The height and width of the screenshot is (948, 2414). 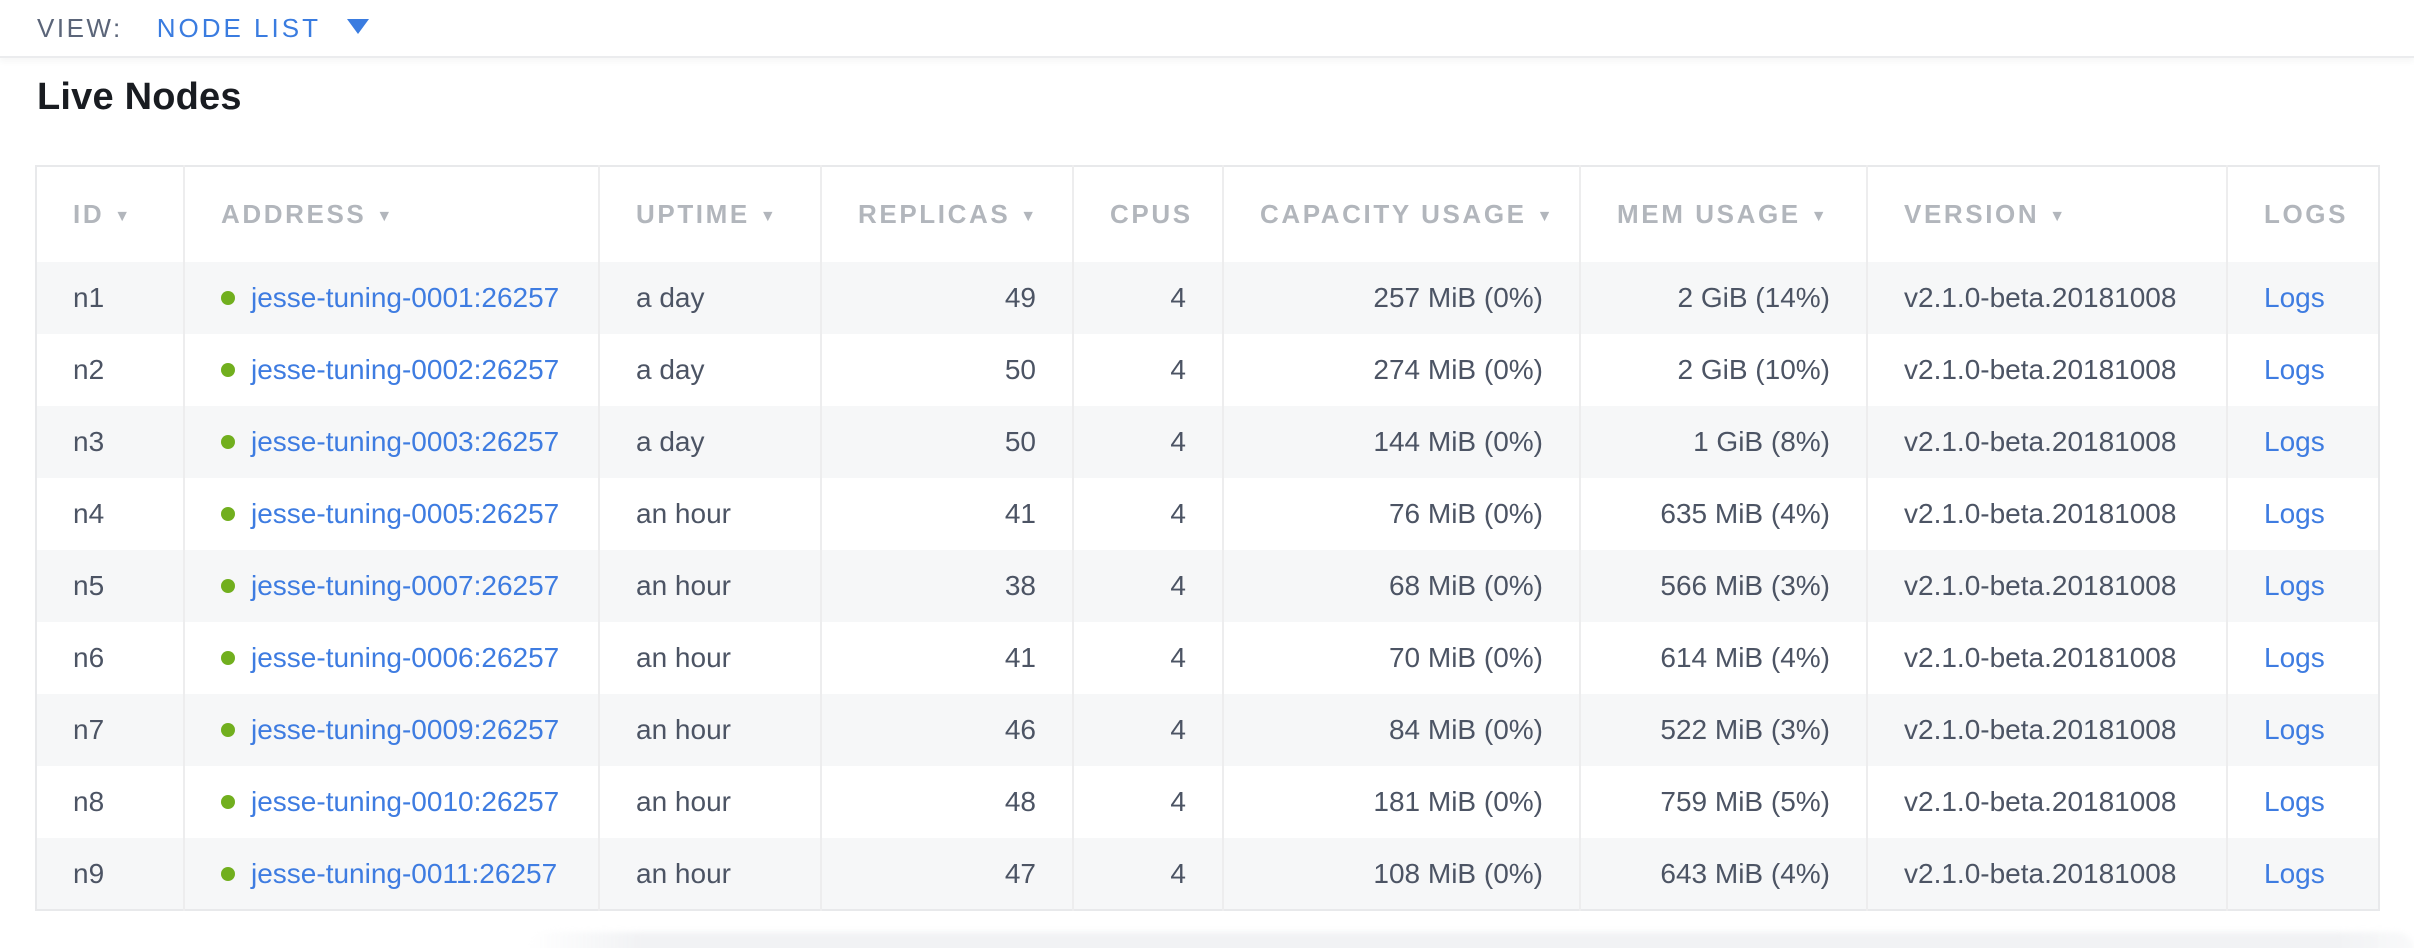 What do you see at coordinates (1401, 214) in the screenshot?
I see `column-header-capacity-usage: CAPACITY USAGE ▼` at bounding box center [1401, 214].